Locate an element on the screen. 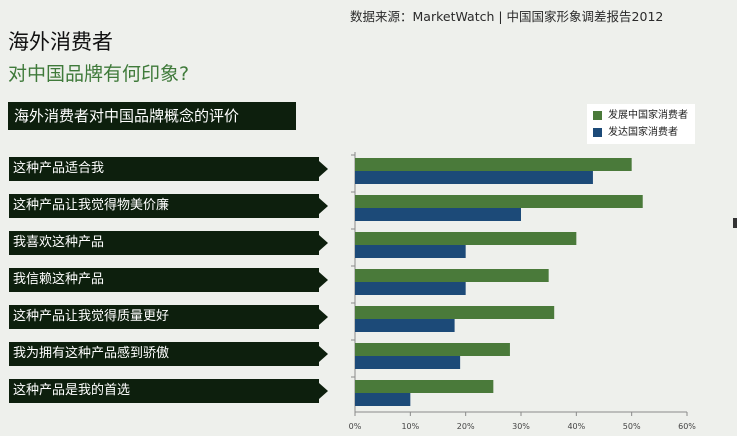  legend-swatch-developed is located at coordinates (597, 132).